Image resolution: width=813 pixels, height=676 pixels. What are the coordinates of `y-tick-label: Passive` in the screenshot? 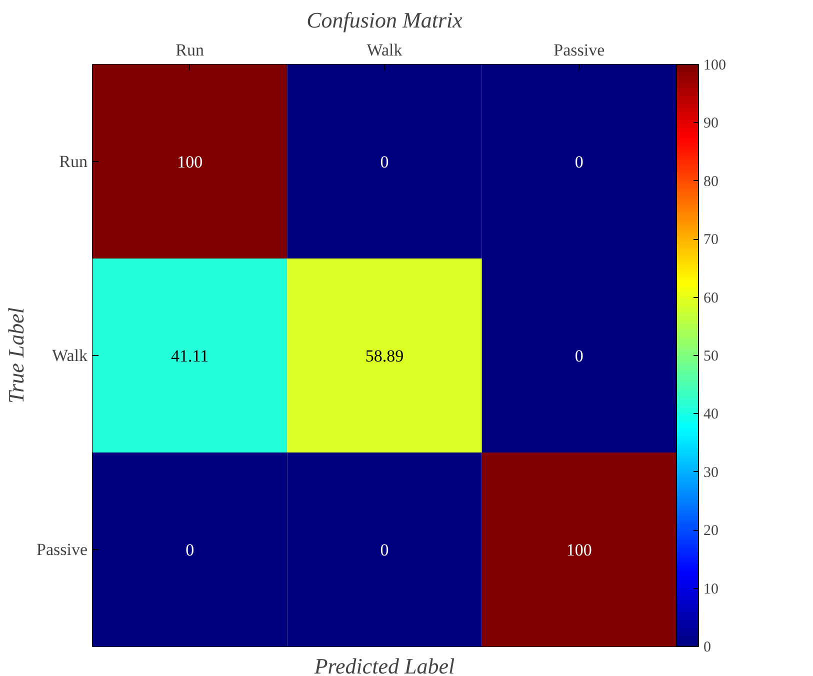 It's located at (62, 549).